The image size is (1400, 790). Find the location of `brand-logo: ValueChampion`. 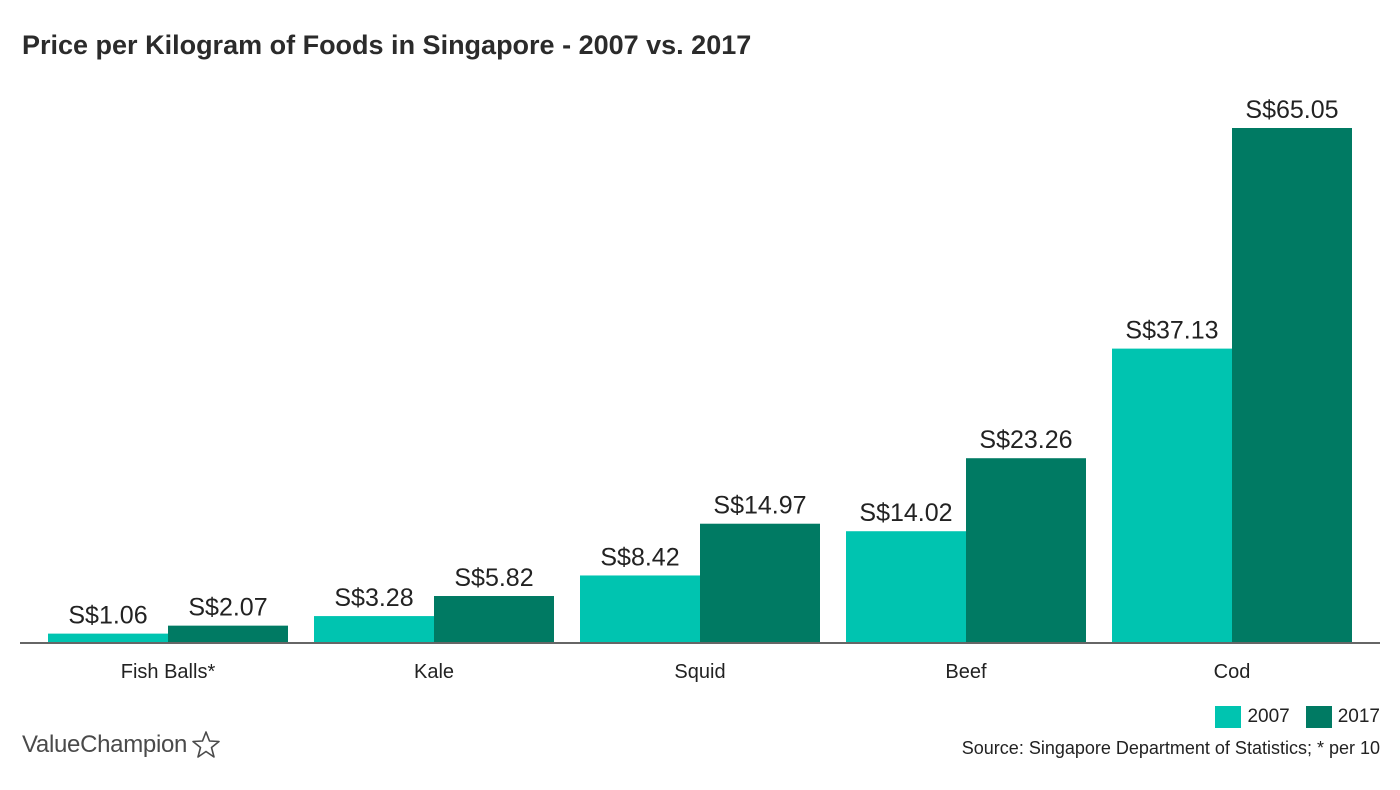

brand-logo: ValueChampion is located at coordinates (121, 745).